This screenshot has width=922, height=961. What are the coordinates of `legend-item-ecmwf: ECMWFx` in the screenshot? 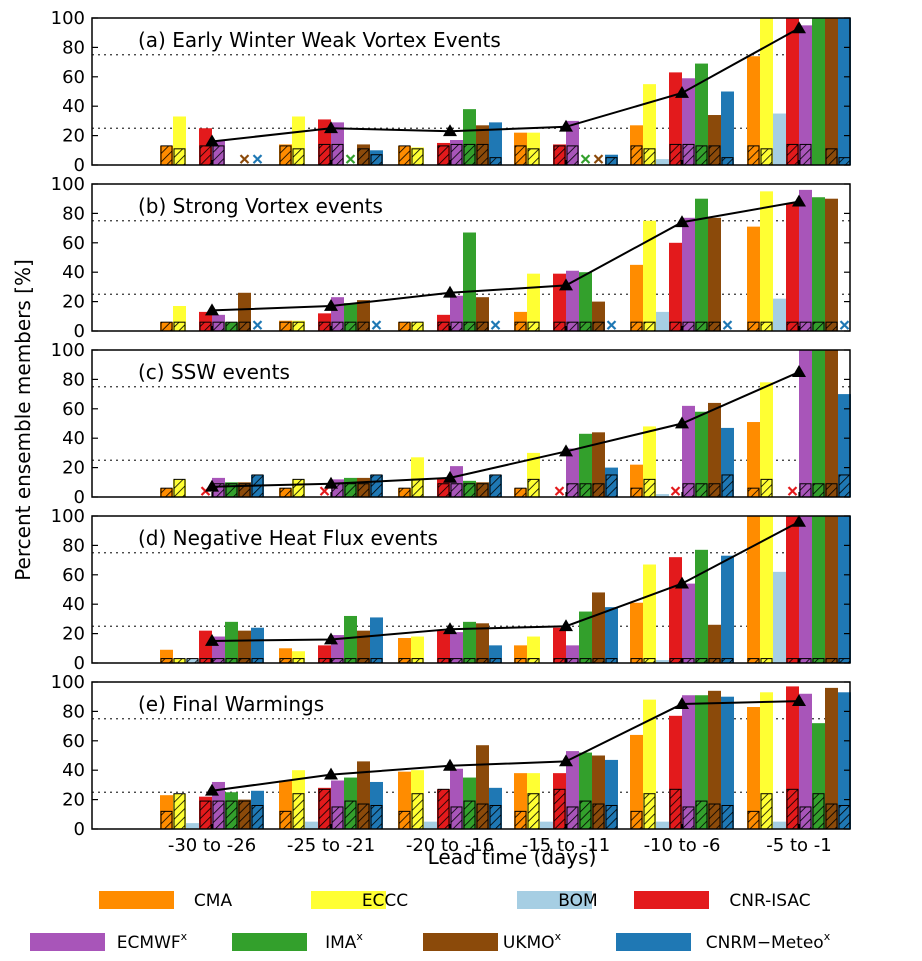 It's located at (109, 941).